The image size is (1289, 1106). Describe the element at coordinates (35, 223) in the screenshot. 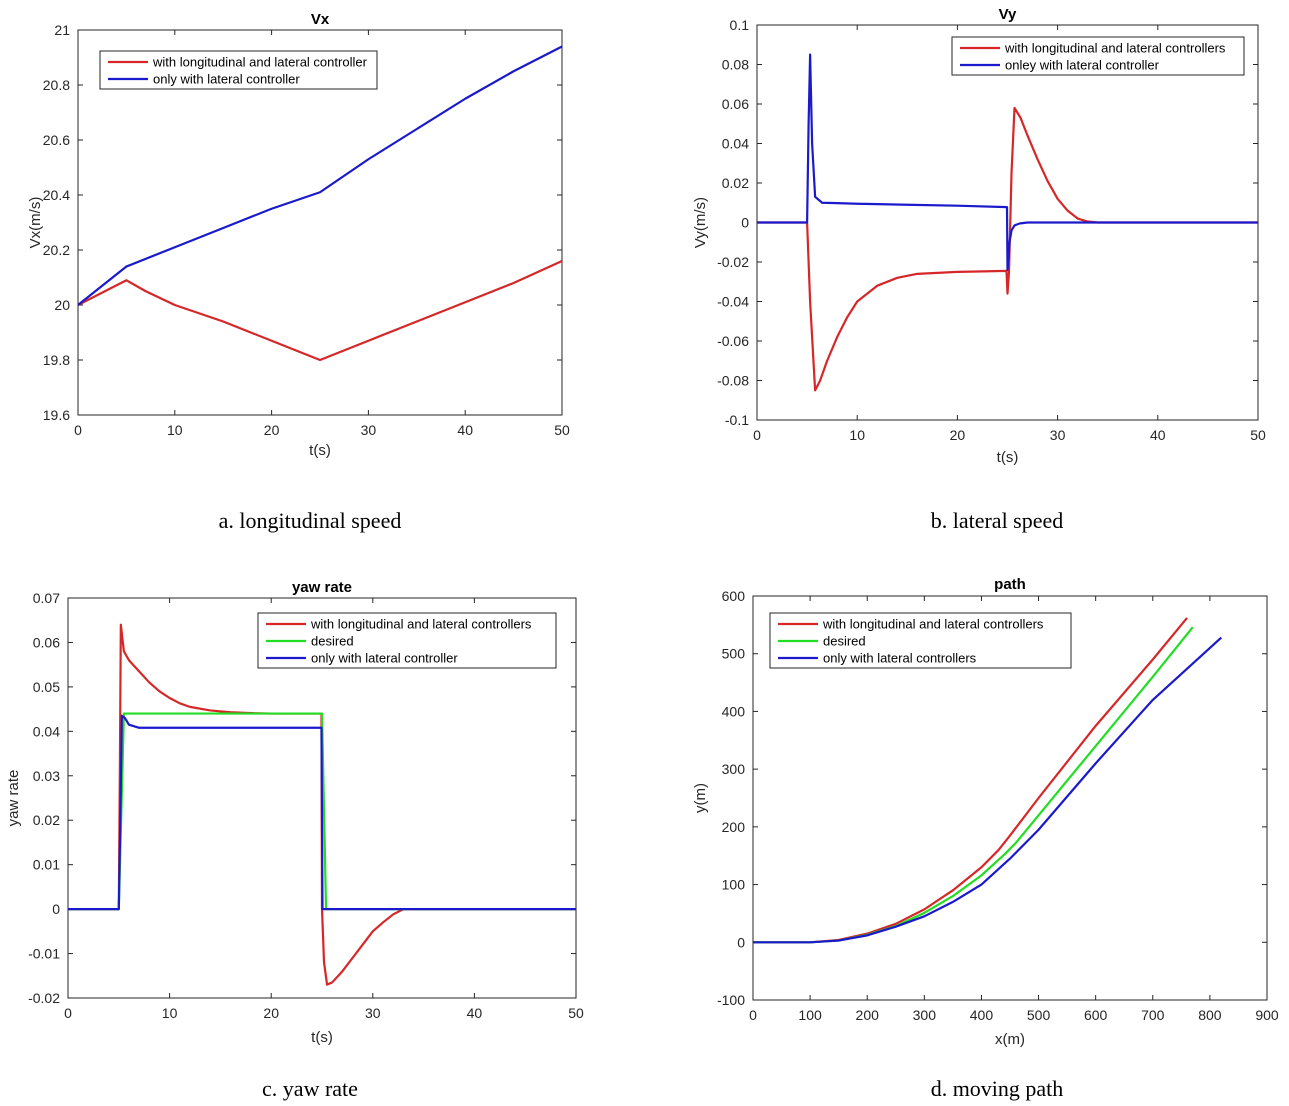

I see `y-axis-label: Vx(m/s)` at that location.